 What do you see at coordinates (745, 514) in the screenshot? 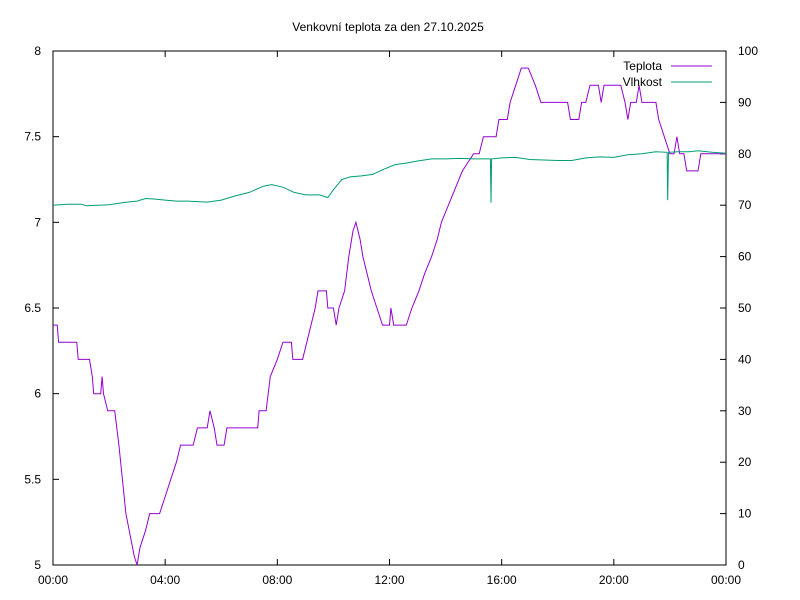
I see `y-right-tick-label: 10` at bounding box center [745, 514].